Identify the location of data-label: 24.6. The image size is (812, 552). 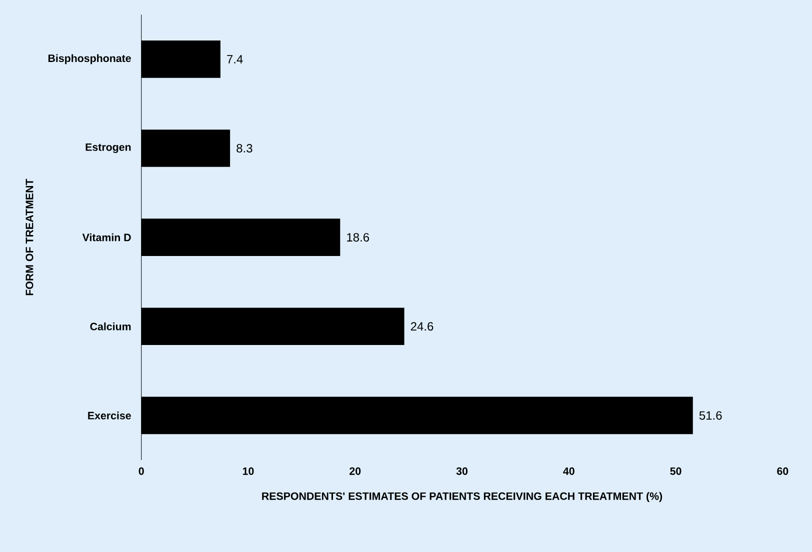
(422, 326).